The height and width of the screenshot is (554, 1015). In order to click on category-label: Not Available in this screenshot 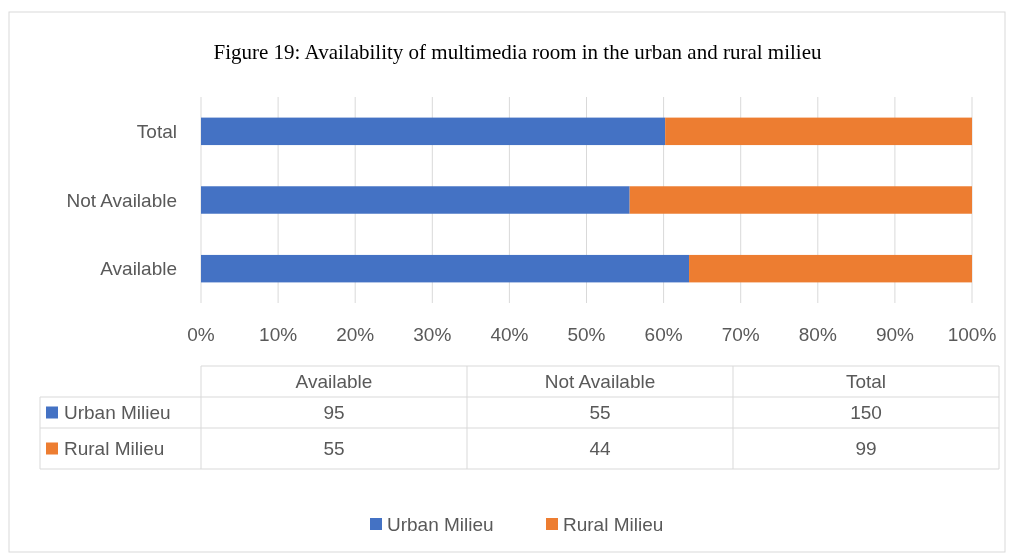, I will do `click(600, 382)`.